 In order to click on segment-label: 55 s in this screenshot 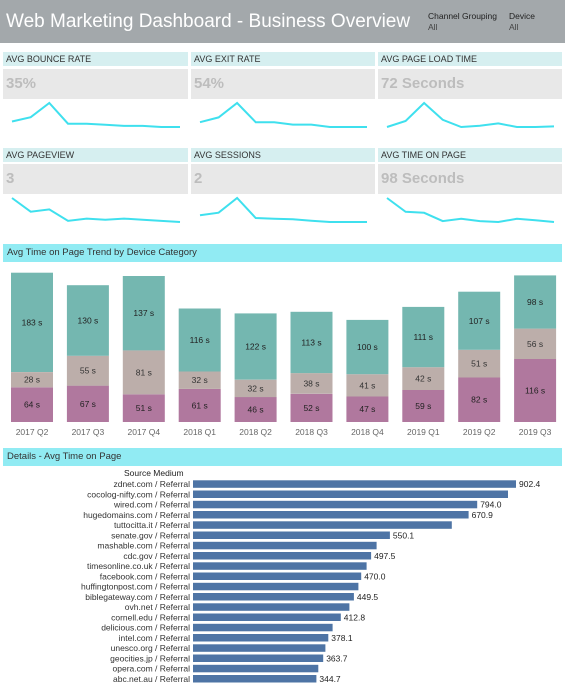, I will do `click(88, 371)`.